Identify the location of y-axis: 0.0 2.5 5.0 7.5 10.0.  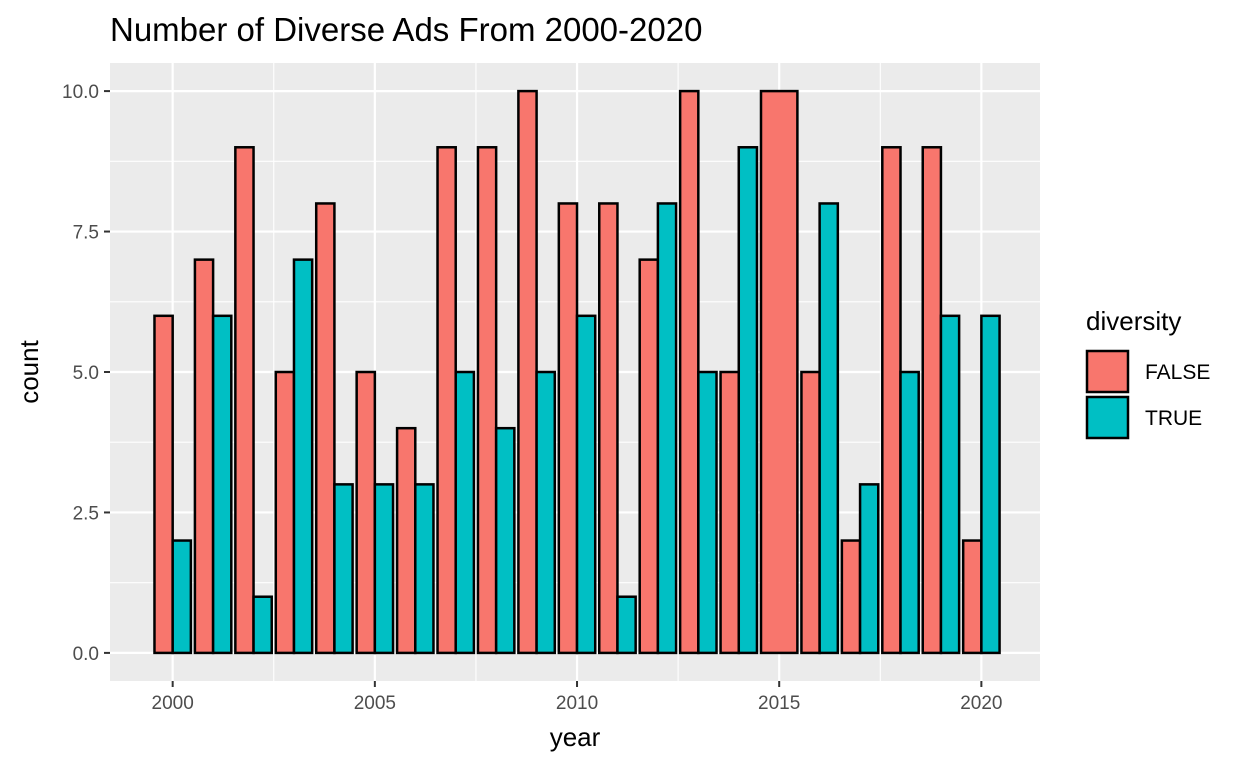
(86, 373).